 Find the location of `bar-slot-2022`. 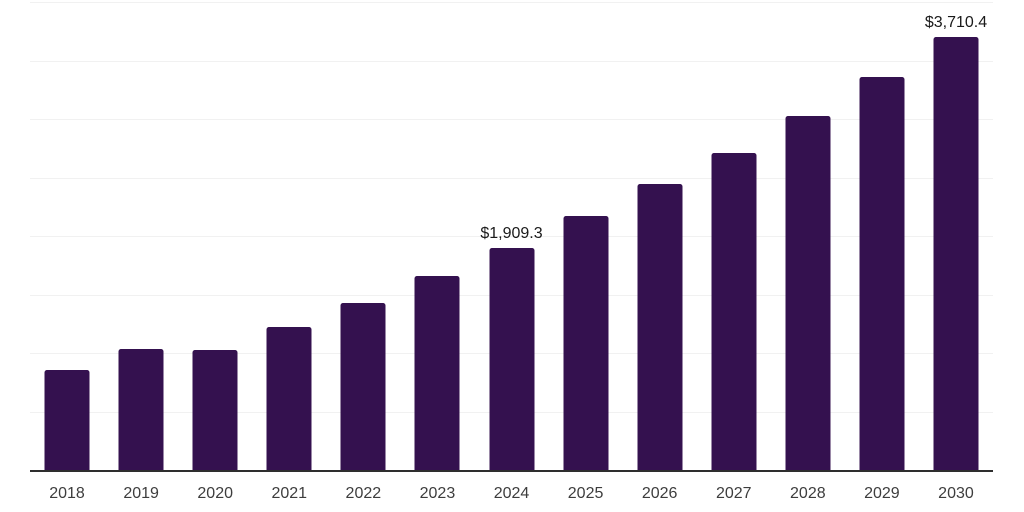

bar-slot-2022 is located at coordinates (363, 237).